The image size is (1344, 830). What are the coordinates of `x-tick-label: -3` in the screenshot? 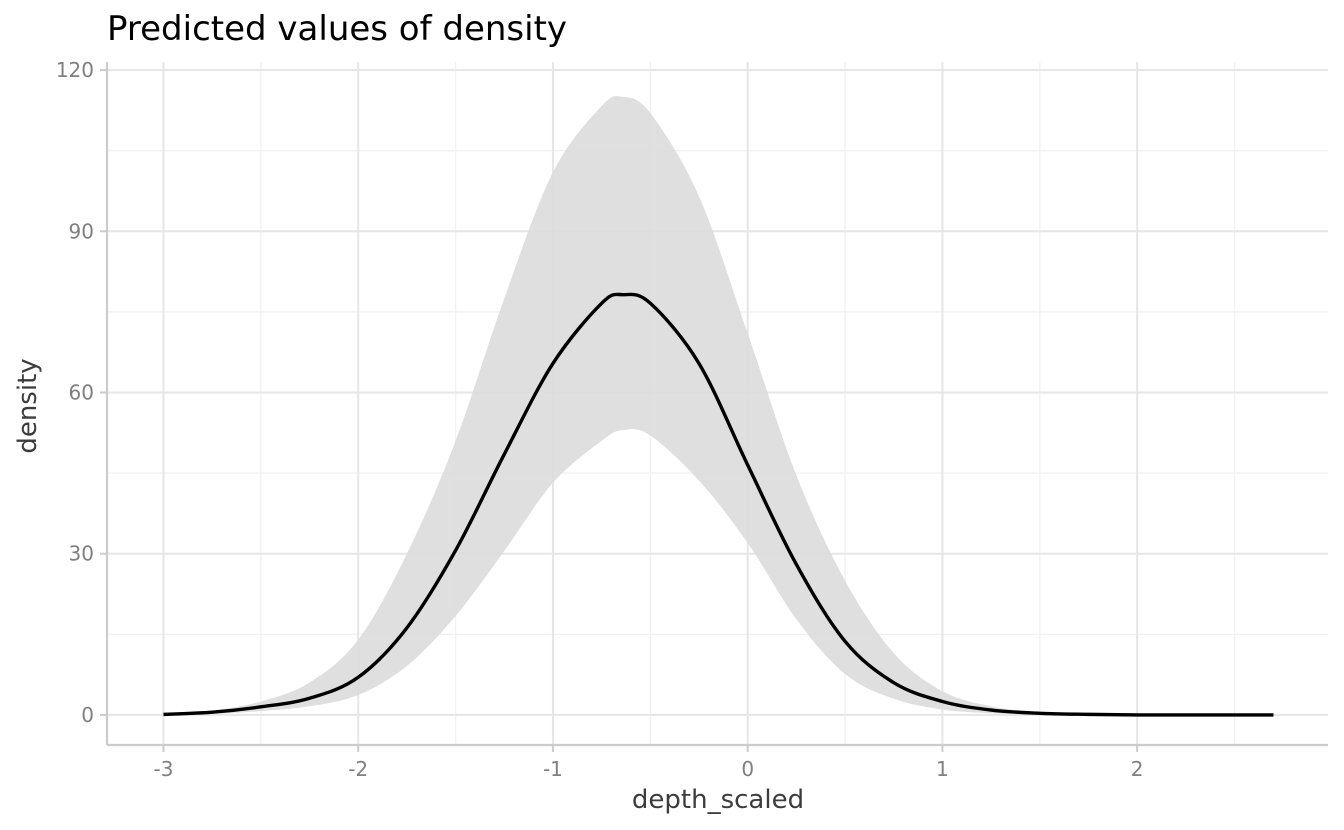 It's located at (163, 769).